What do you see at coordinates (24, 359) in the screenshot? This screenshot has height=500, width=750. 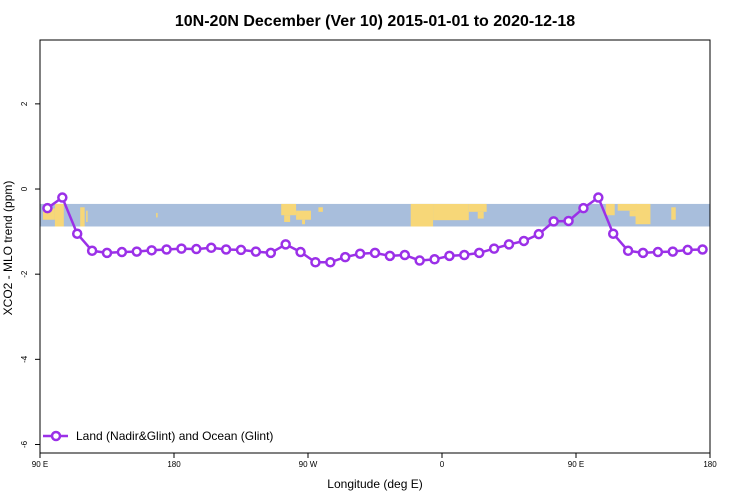 I see `y-tick-label: -4` at bounding box center [24, 359].